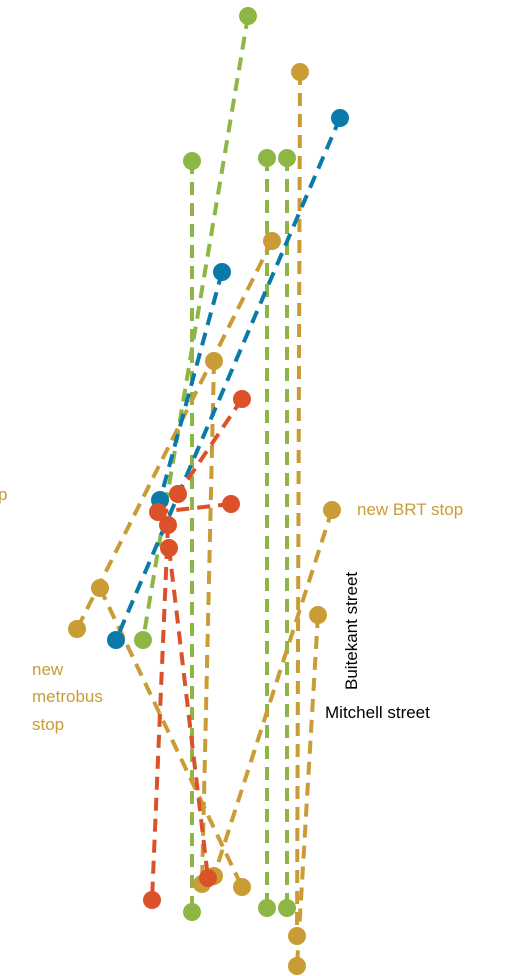 This screenshot has height=976, width=518. Describe the element at coordinates (48, 669) in the screenshot. I see `new-metrobus-stop-label-line1: new` at that location.